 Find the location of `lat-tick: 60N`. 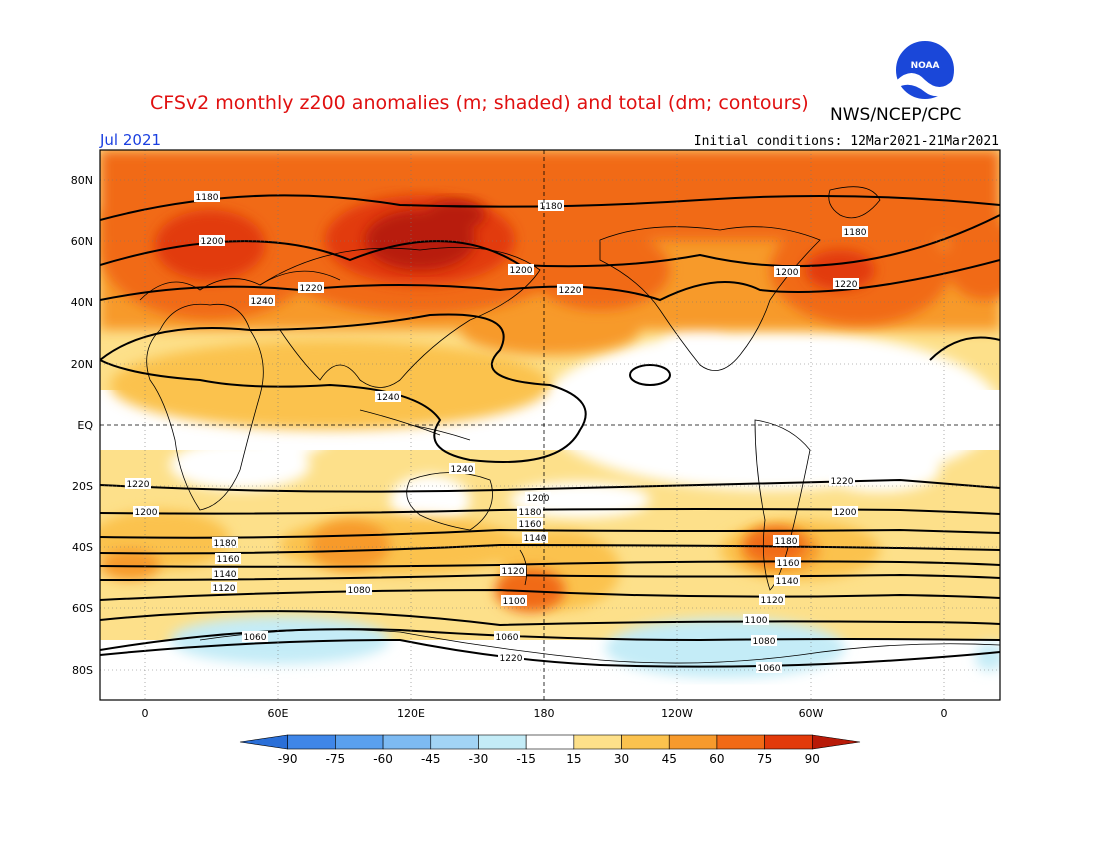

lat-tick: 60N is located at coordinates (82, 241).